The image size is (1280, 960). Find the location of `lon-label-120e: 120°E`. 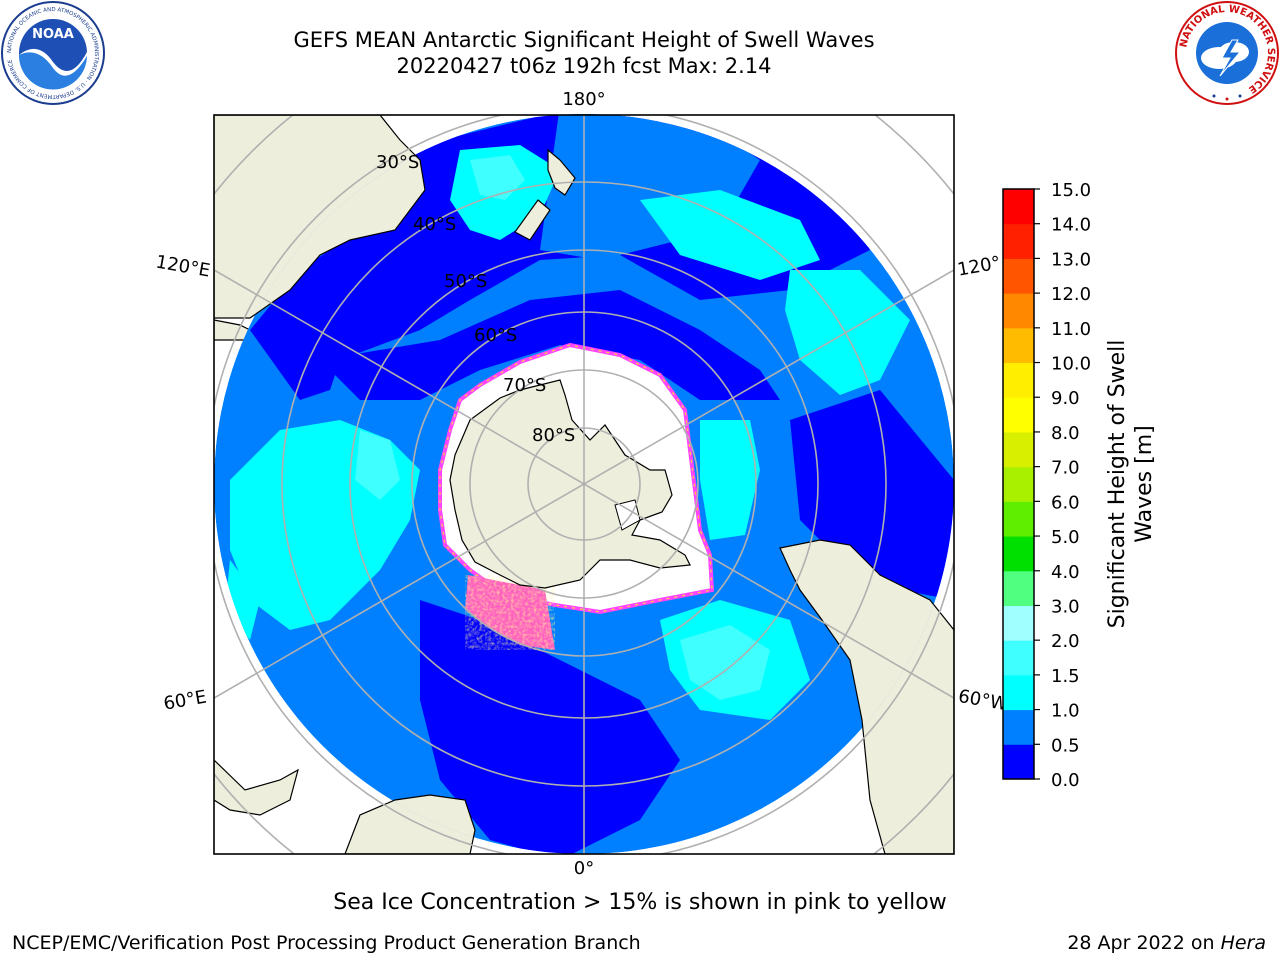

lon-label-120e: 120°E is located at coordinates (183, 266).